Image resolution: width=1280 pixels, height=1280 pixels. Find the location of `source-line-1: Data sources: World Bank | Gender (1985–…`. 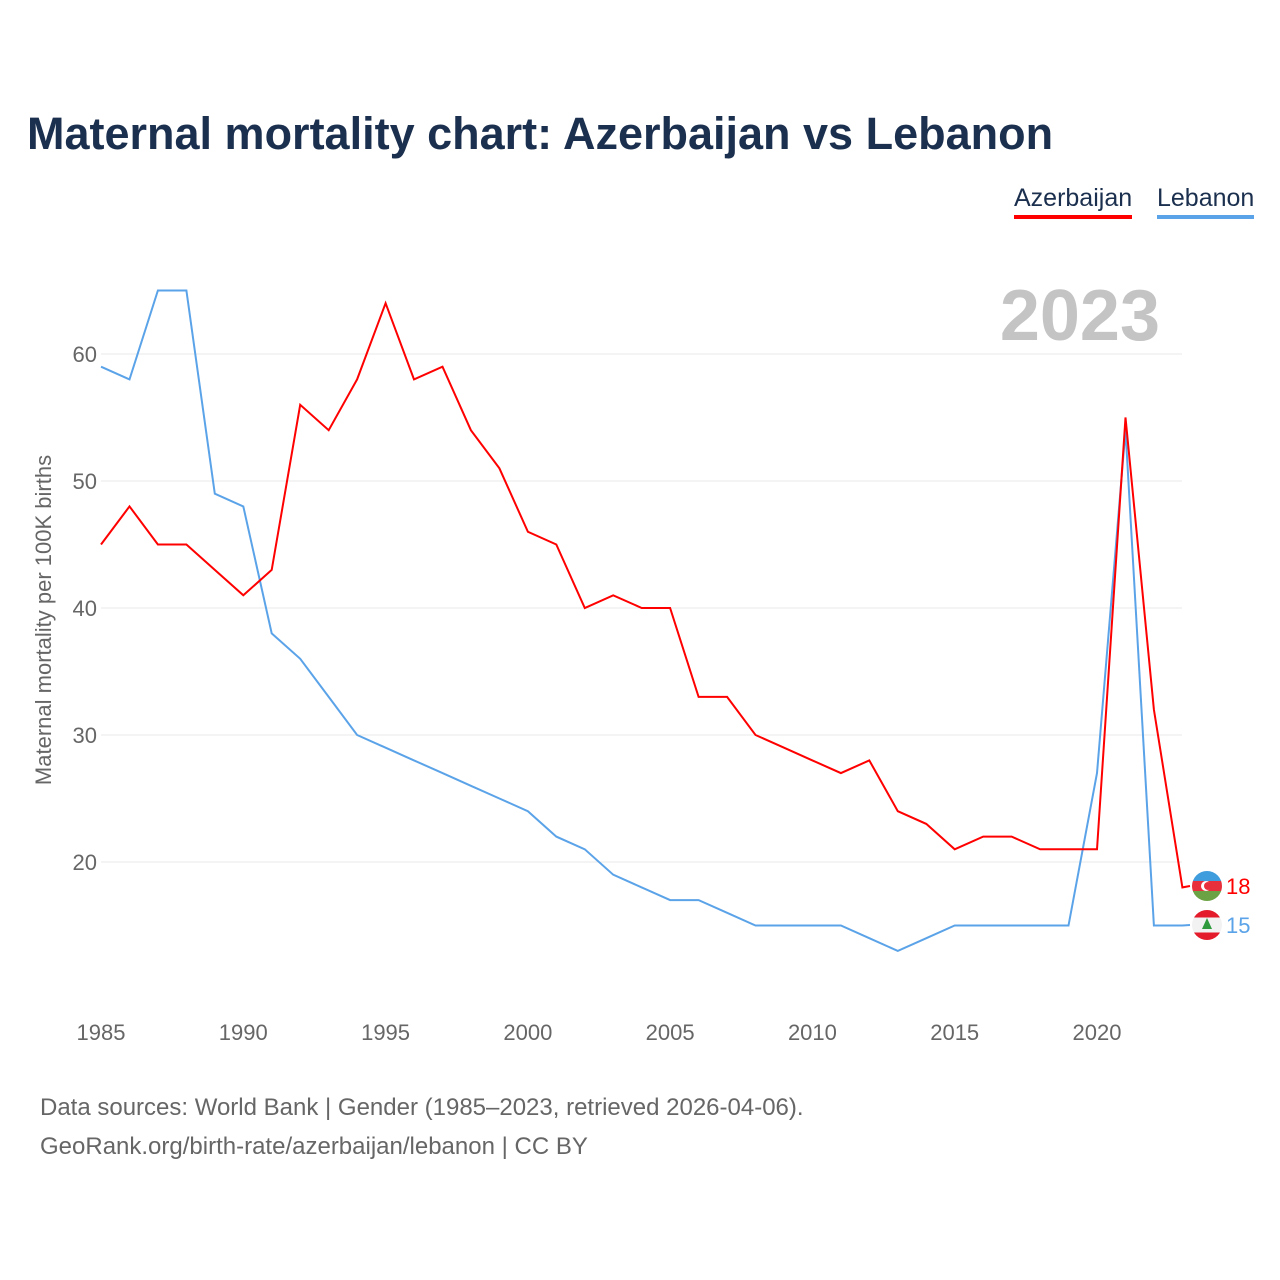

source-line-1: Data sources: World Bank | Gender (1985–… is located at coordinates (422, 1107).